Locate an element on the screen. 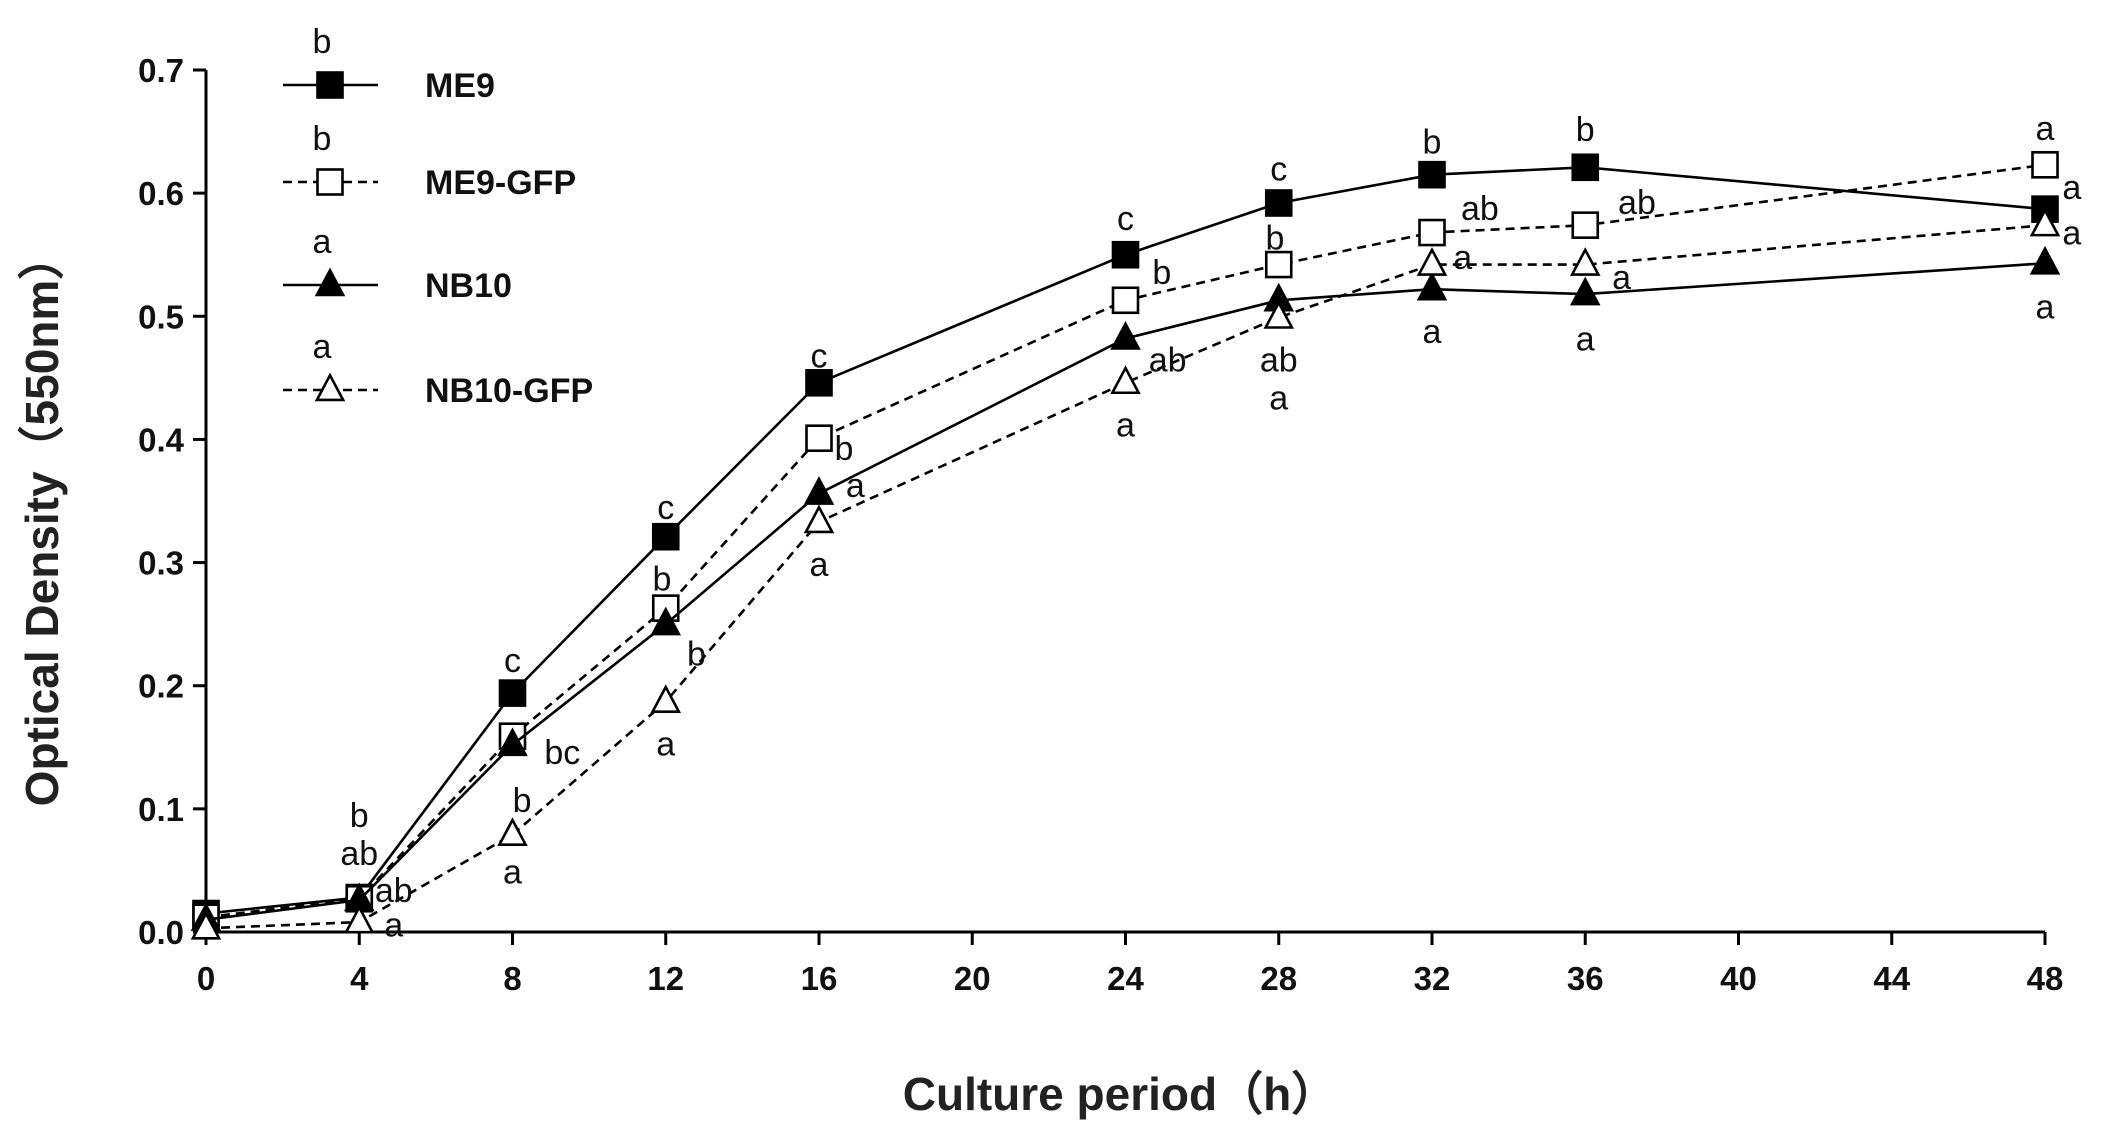  legend-item-me9-gfp: b ME9-GFP is located at coordinates (429, 161).